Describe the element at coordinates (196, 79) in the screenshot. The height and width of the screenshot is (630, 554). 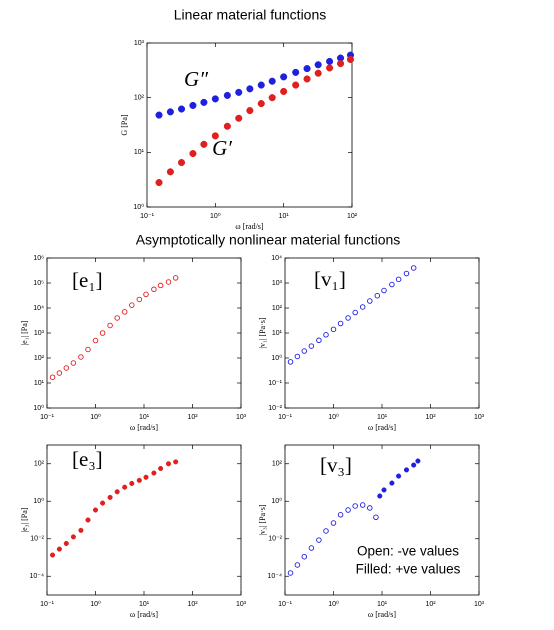
I see `series-label: G″` at that location.